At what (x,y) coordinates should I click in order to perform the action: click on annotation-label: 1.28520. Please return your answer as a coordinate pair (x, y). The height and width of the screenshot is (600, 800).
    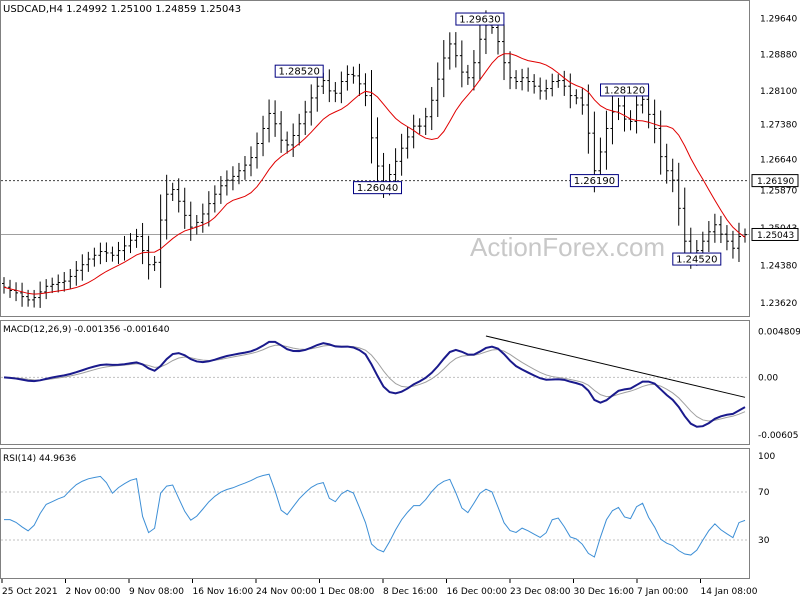
    Looking at the image, I should click on (299, 72).